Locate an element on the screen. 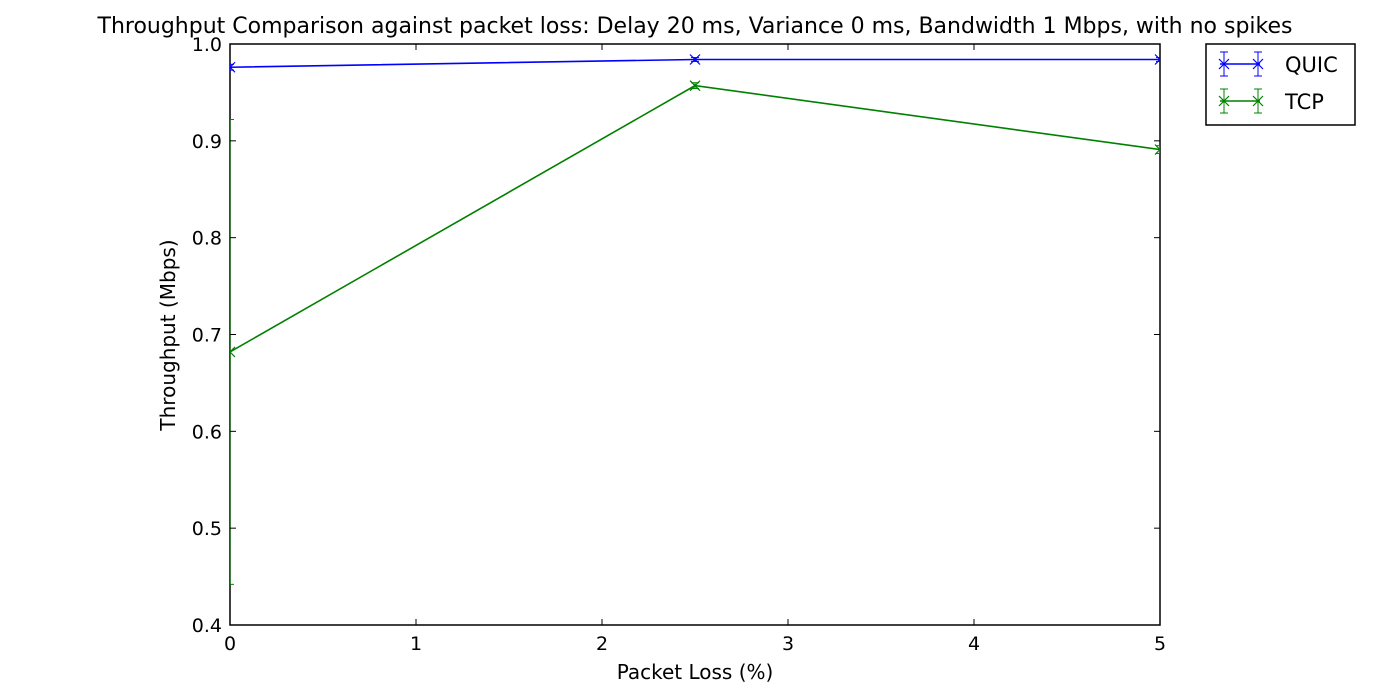  y-tick-label: 0.4 is located at coordinates (207, 626).